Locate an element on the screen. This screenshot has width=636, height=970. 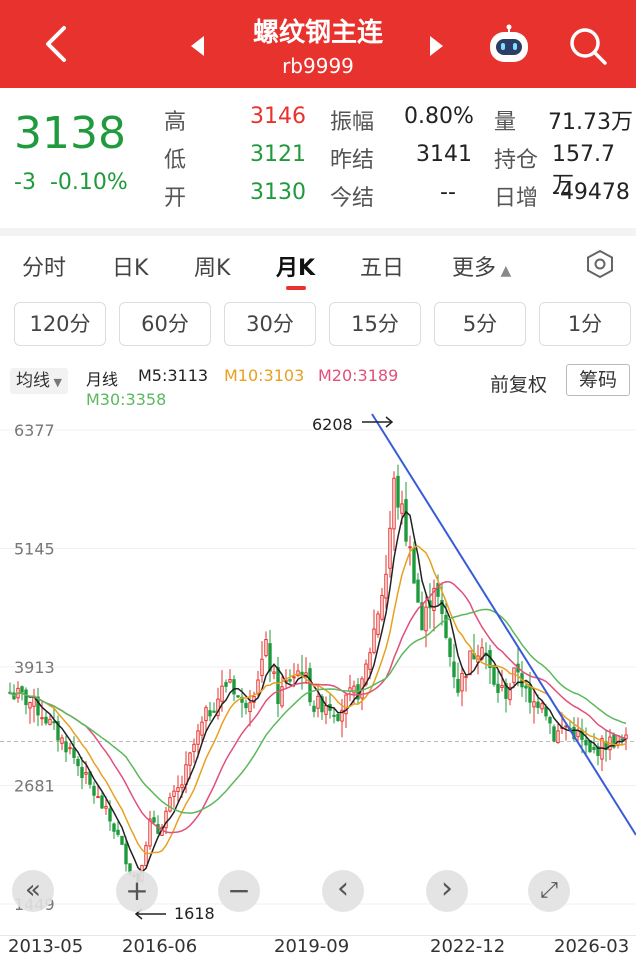
ma20-value: M20:3189 is located at coordinates (358, 375).